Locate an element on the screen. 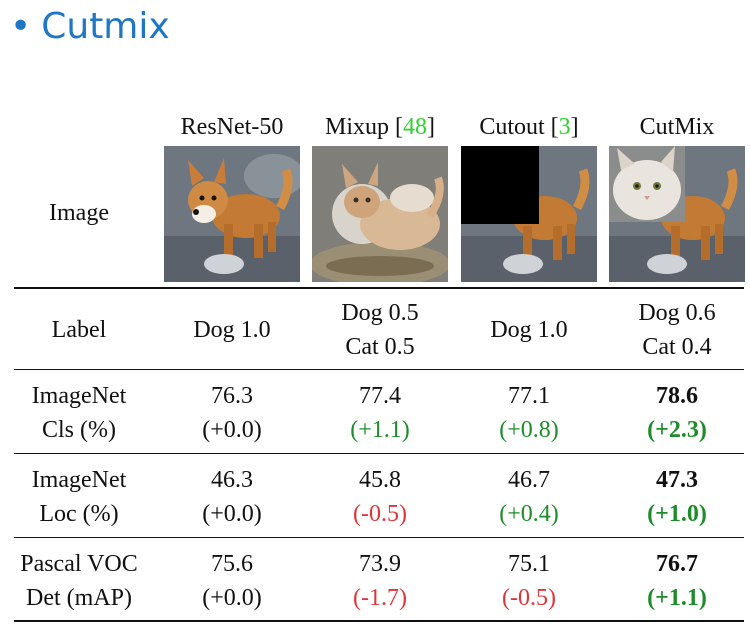 The height and width of the screenshot is (627, 750). label-cutmix-dog: Dog 0.6 is located at coordinates (677, 313).